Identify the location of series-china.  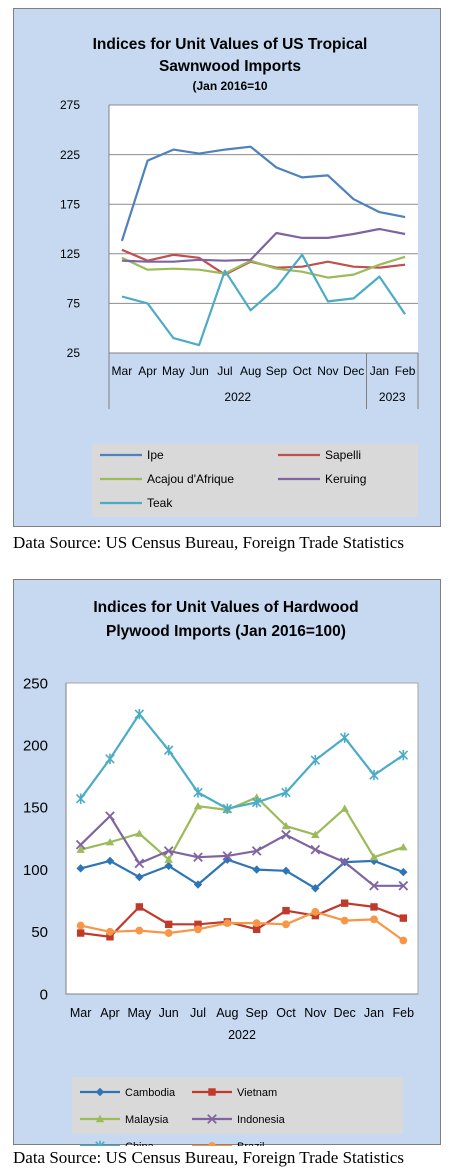
(242, 761).